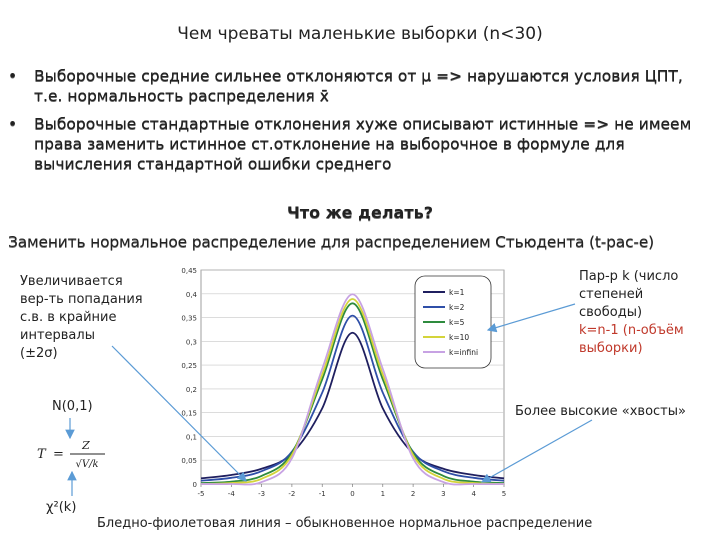 The height and width of the screenshot is (540, 720). I want to click on arrow-left-note, so click(179, 413).